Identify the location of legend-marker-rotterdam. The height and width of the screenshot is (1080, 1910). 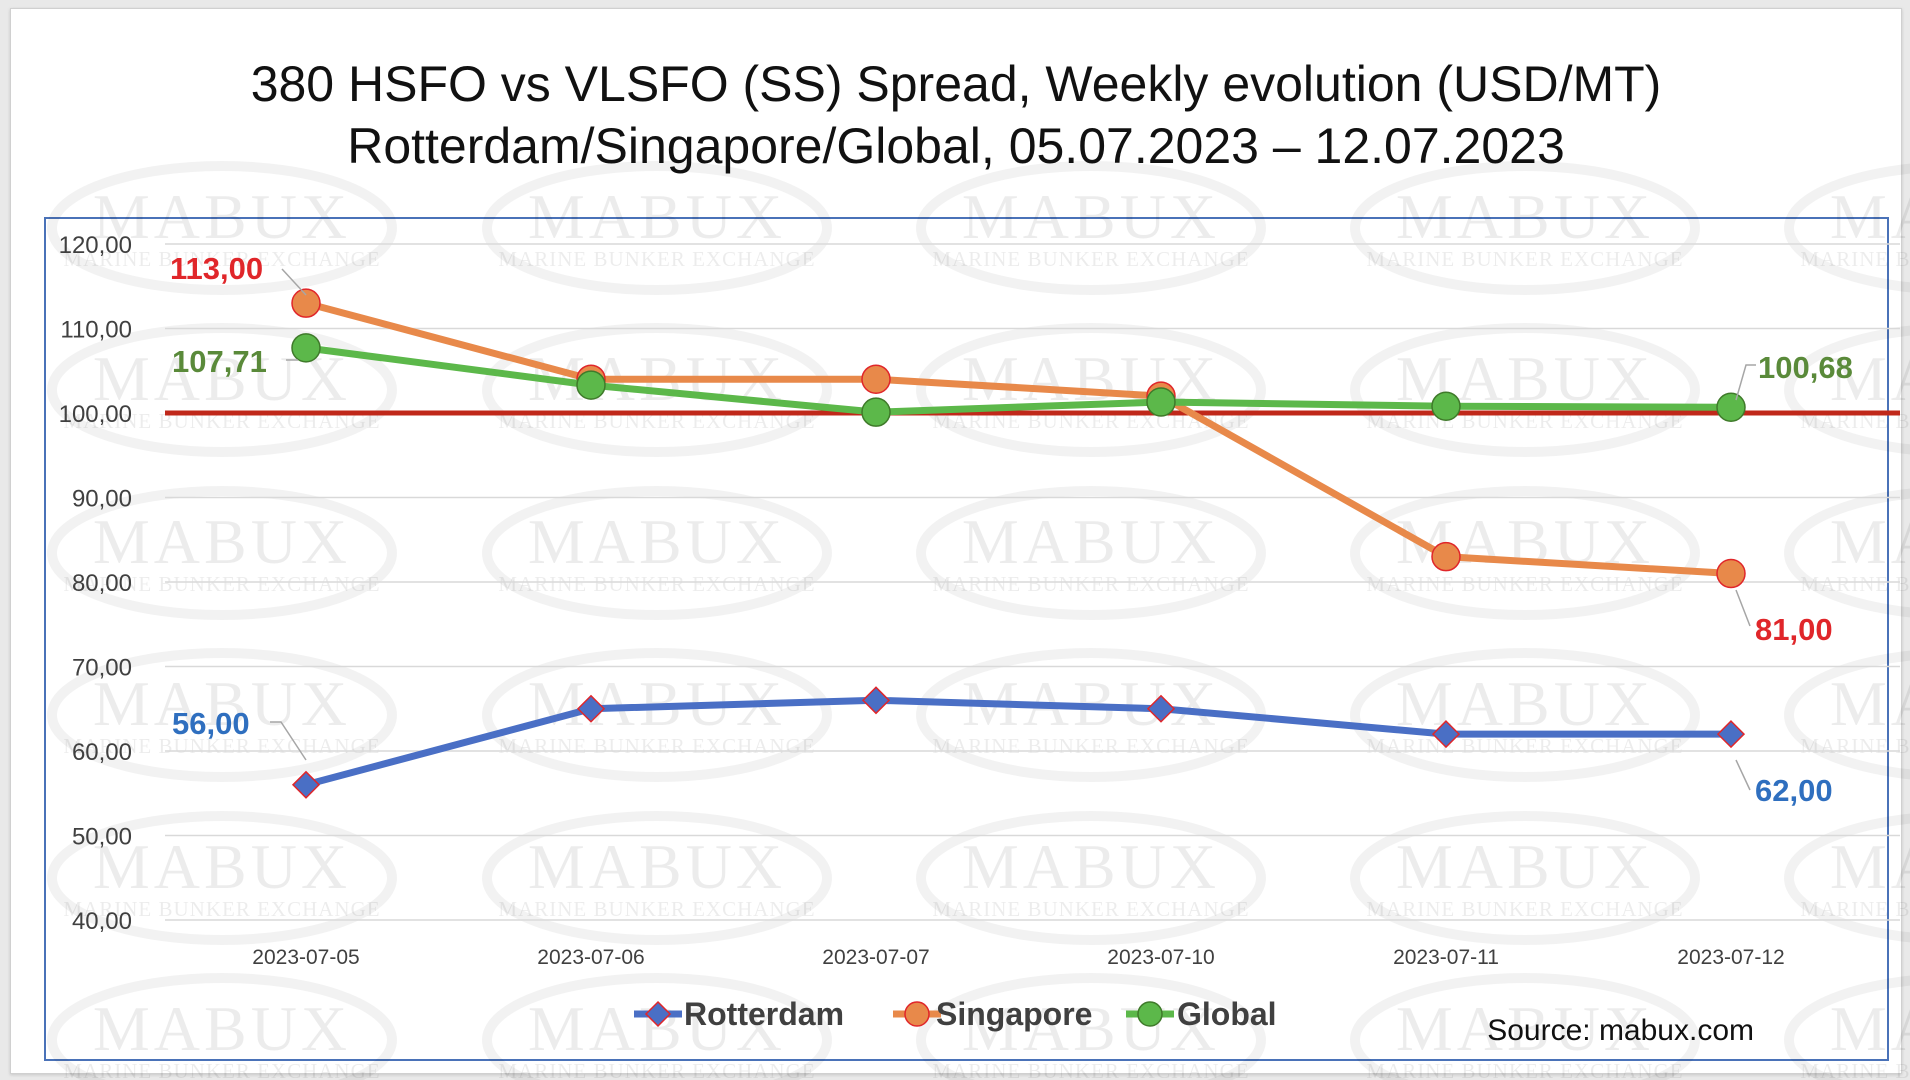
(658, 1014).